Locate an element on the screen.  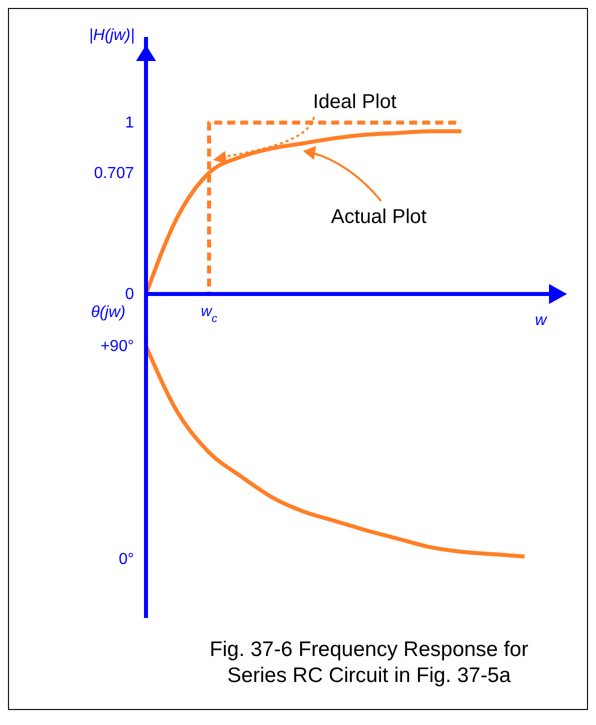
y-tick-label: 0° is located at coordinates (126, 559).